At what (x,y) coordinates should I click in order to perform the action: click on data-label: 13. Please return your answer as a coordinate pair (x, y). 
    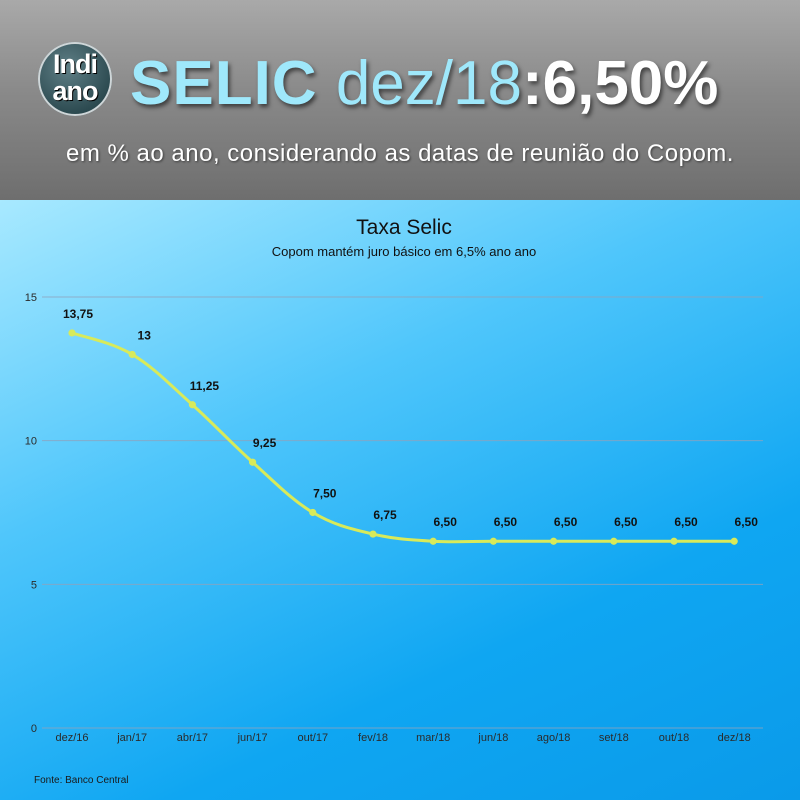
    Looking at the image, I should click on (145, 335).